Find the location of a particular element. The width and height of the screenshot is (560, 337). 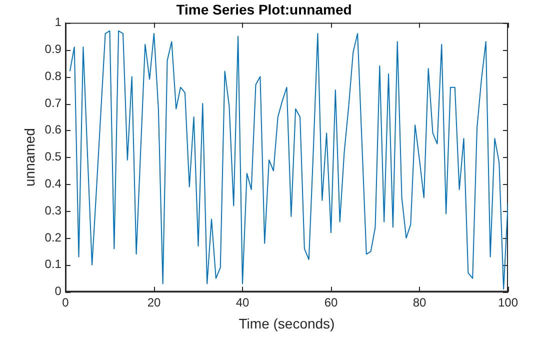

y-tick-label: 1 is located at coordinates (58, 22).